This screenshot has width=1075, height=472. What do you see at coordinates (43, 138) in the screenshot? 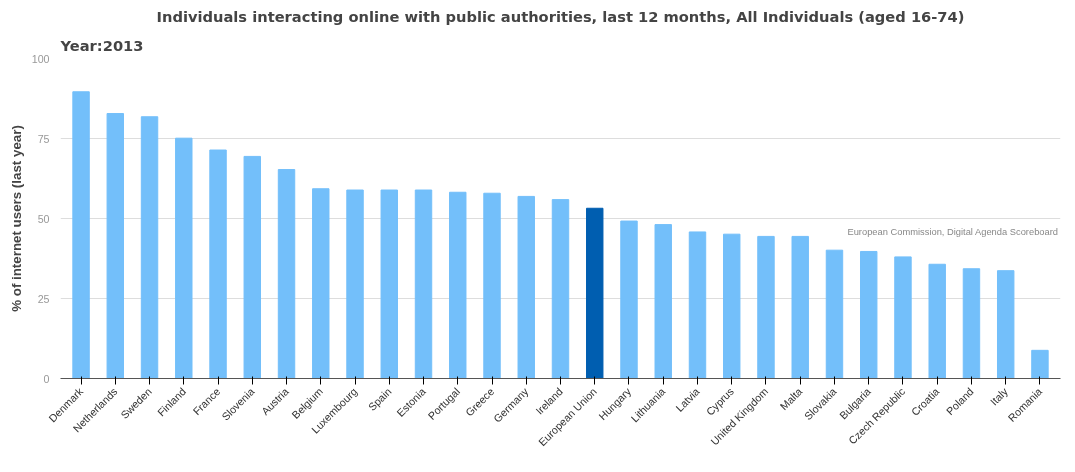
I see `y-tick-label: 75` at bounding box center [43, 138].